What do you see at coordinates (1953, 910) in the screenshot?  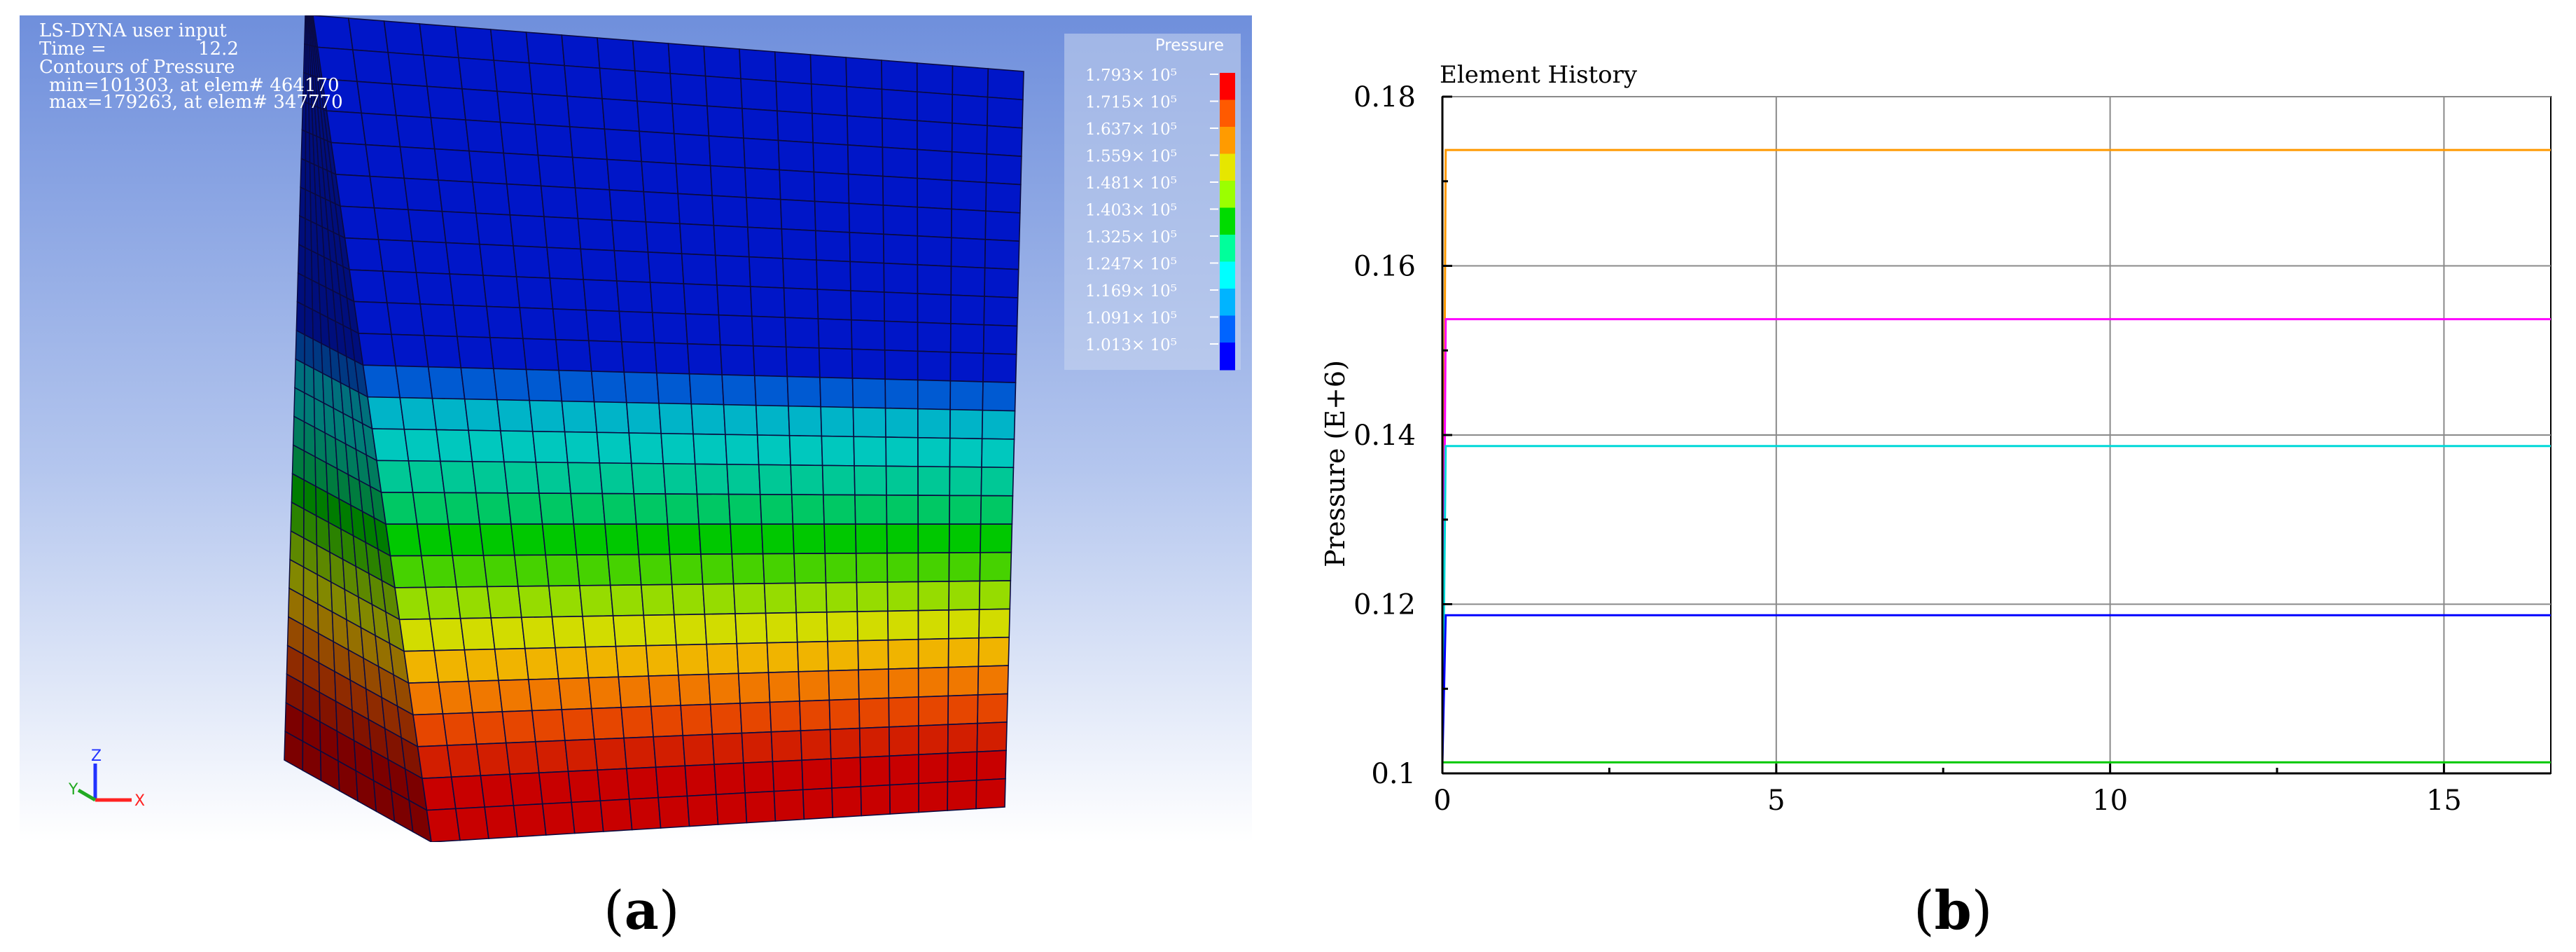 I see `caption-b: (b)` at bounding box center [1953, 910].